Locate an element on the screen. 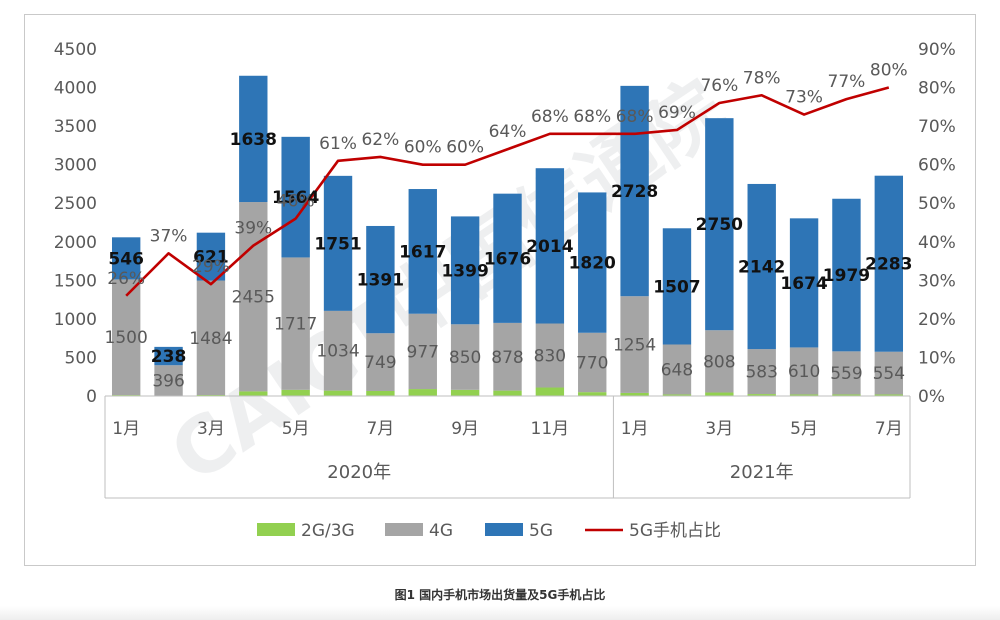  label-5g-18: 2283 is located at coordinates (888, 265).